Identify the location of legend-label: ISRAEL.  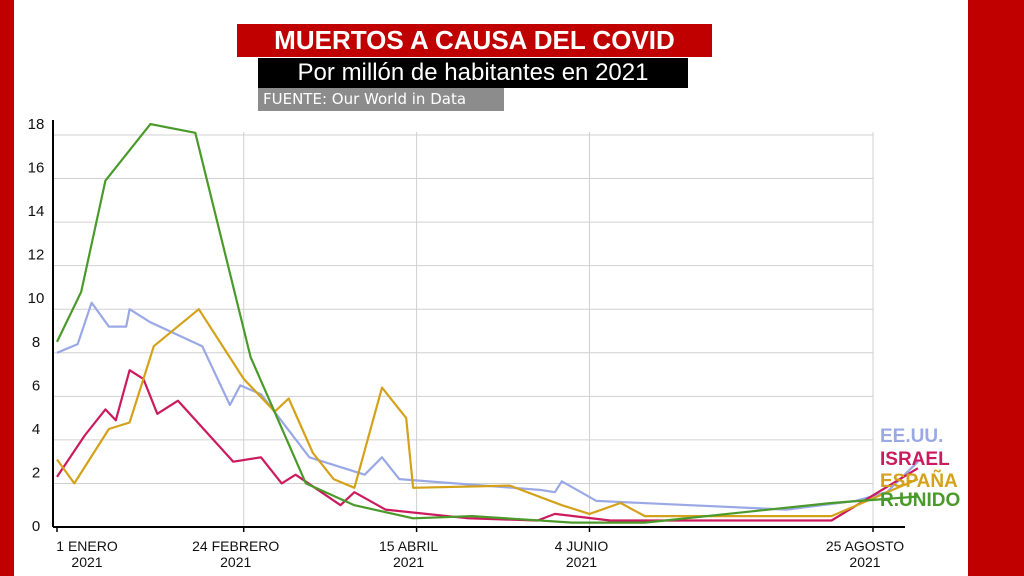
(915, 459).